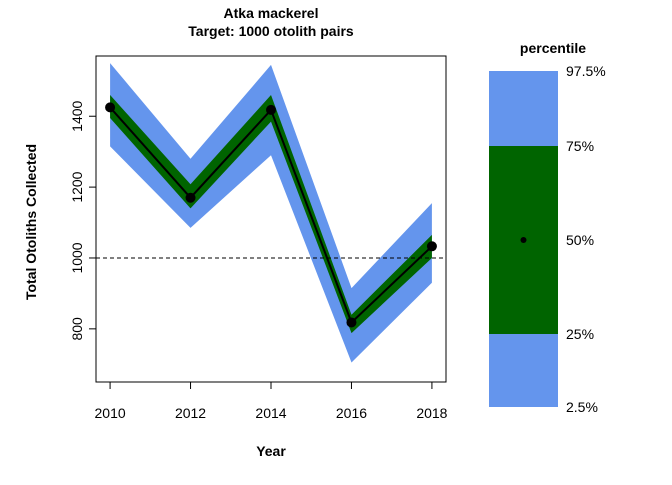 The image size is (672, 485). Describe the element at coordinates (580, 334) in the screenshot. I see `legend-label: 25%` at that location.